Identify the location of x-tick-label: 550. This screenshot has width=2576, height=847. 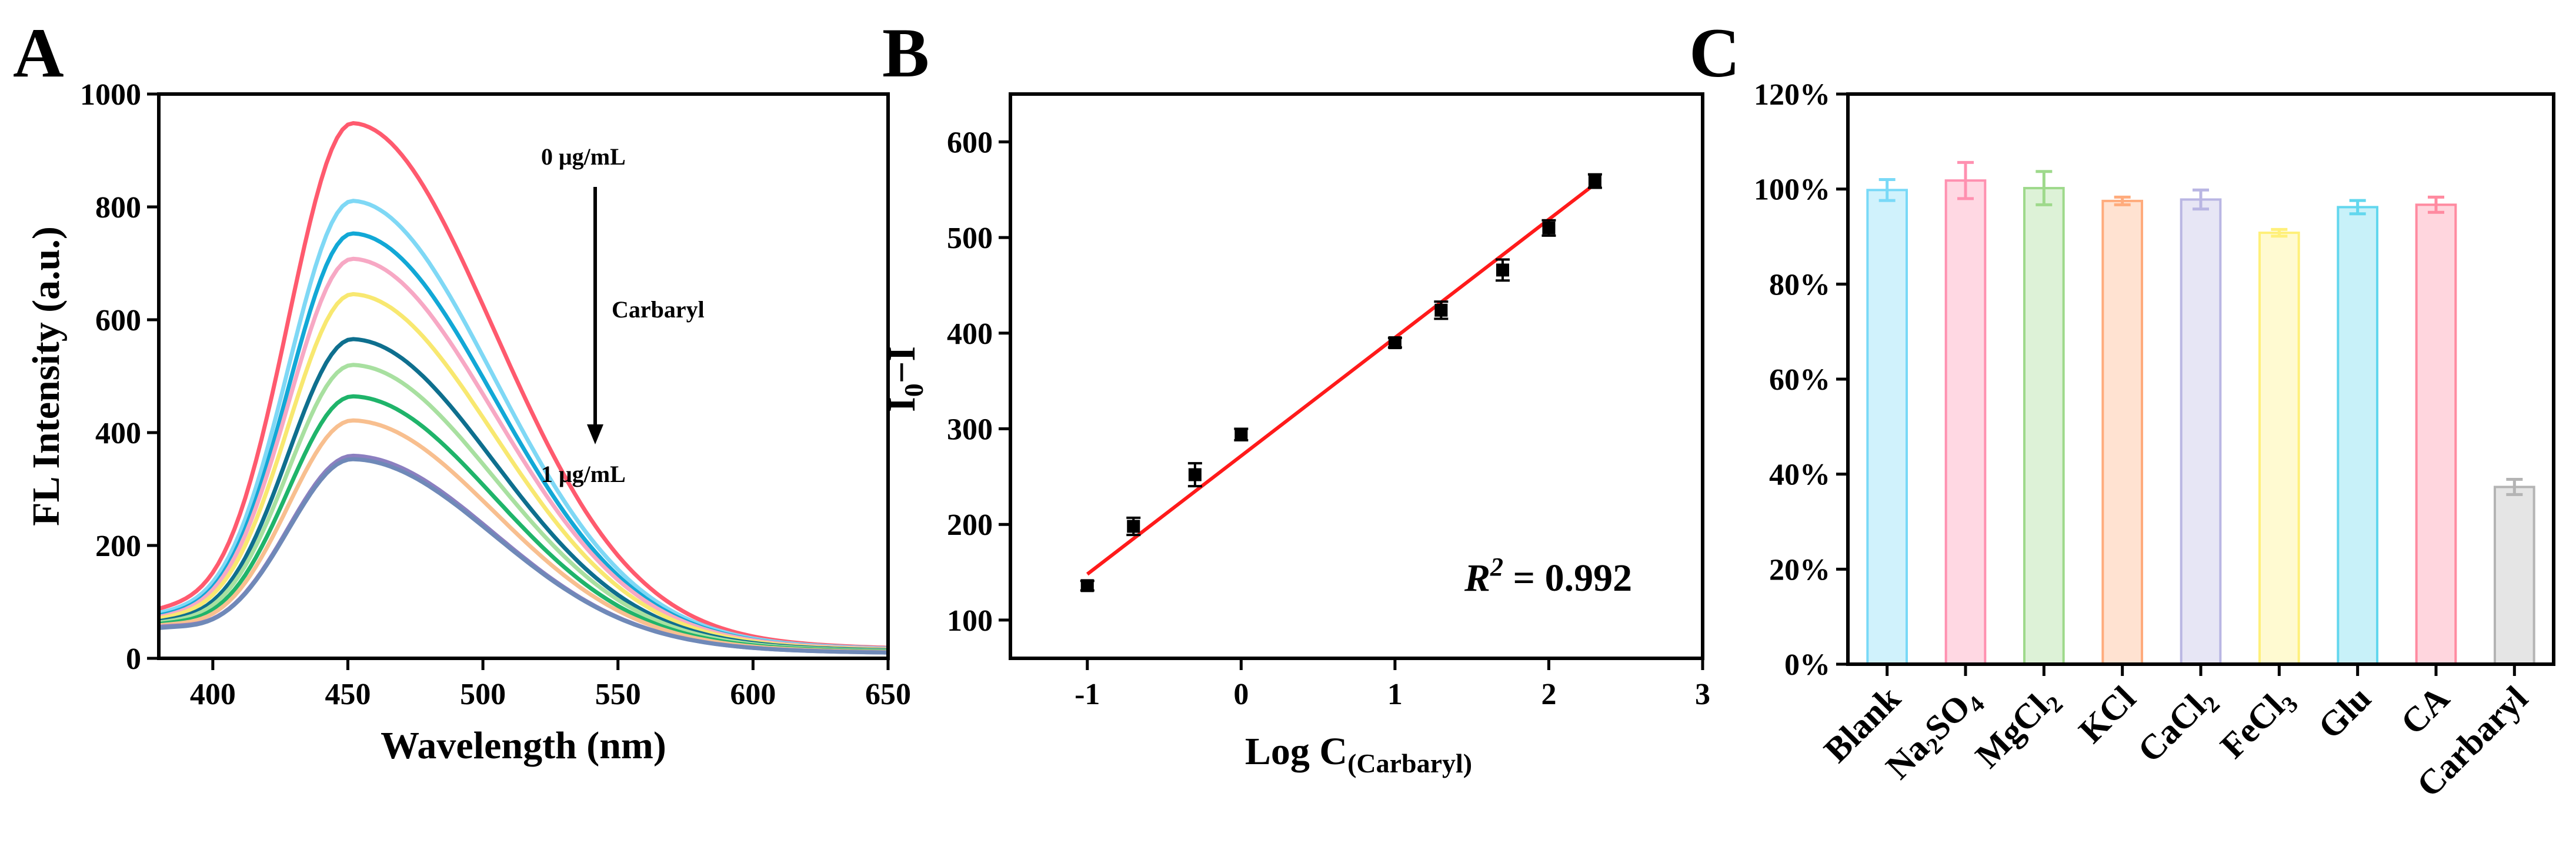
(618, 694).